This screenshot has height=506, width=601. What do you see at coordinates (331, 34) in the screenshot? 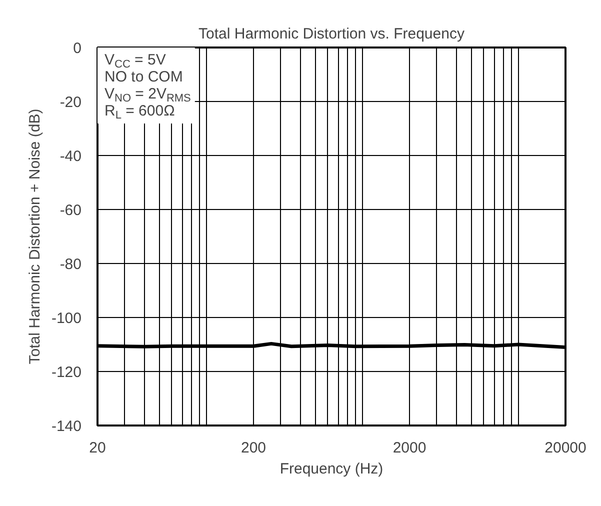
I see `chart-title: Total Harmonic Distortion vs. Frequency` at bounding box center [331, 34].